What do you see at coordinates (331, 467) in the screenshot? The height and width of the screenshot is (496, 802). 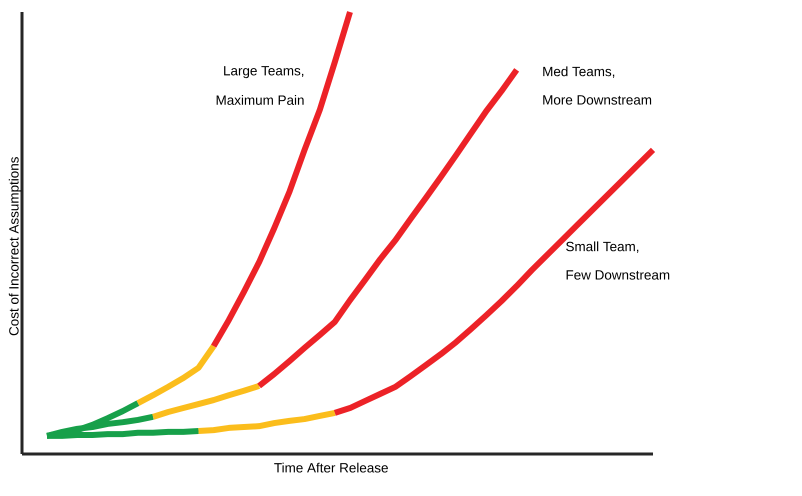 I see `x-axis-title: Time After Release` at bounding box center [331, 467].